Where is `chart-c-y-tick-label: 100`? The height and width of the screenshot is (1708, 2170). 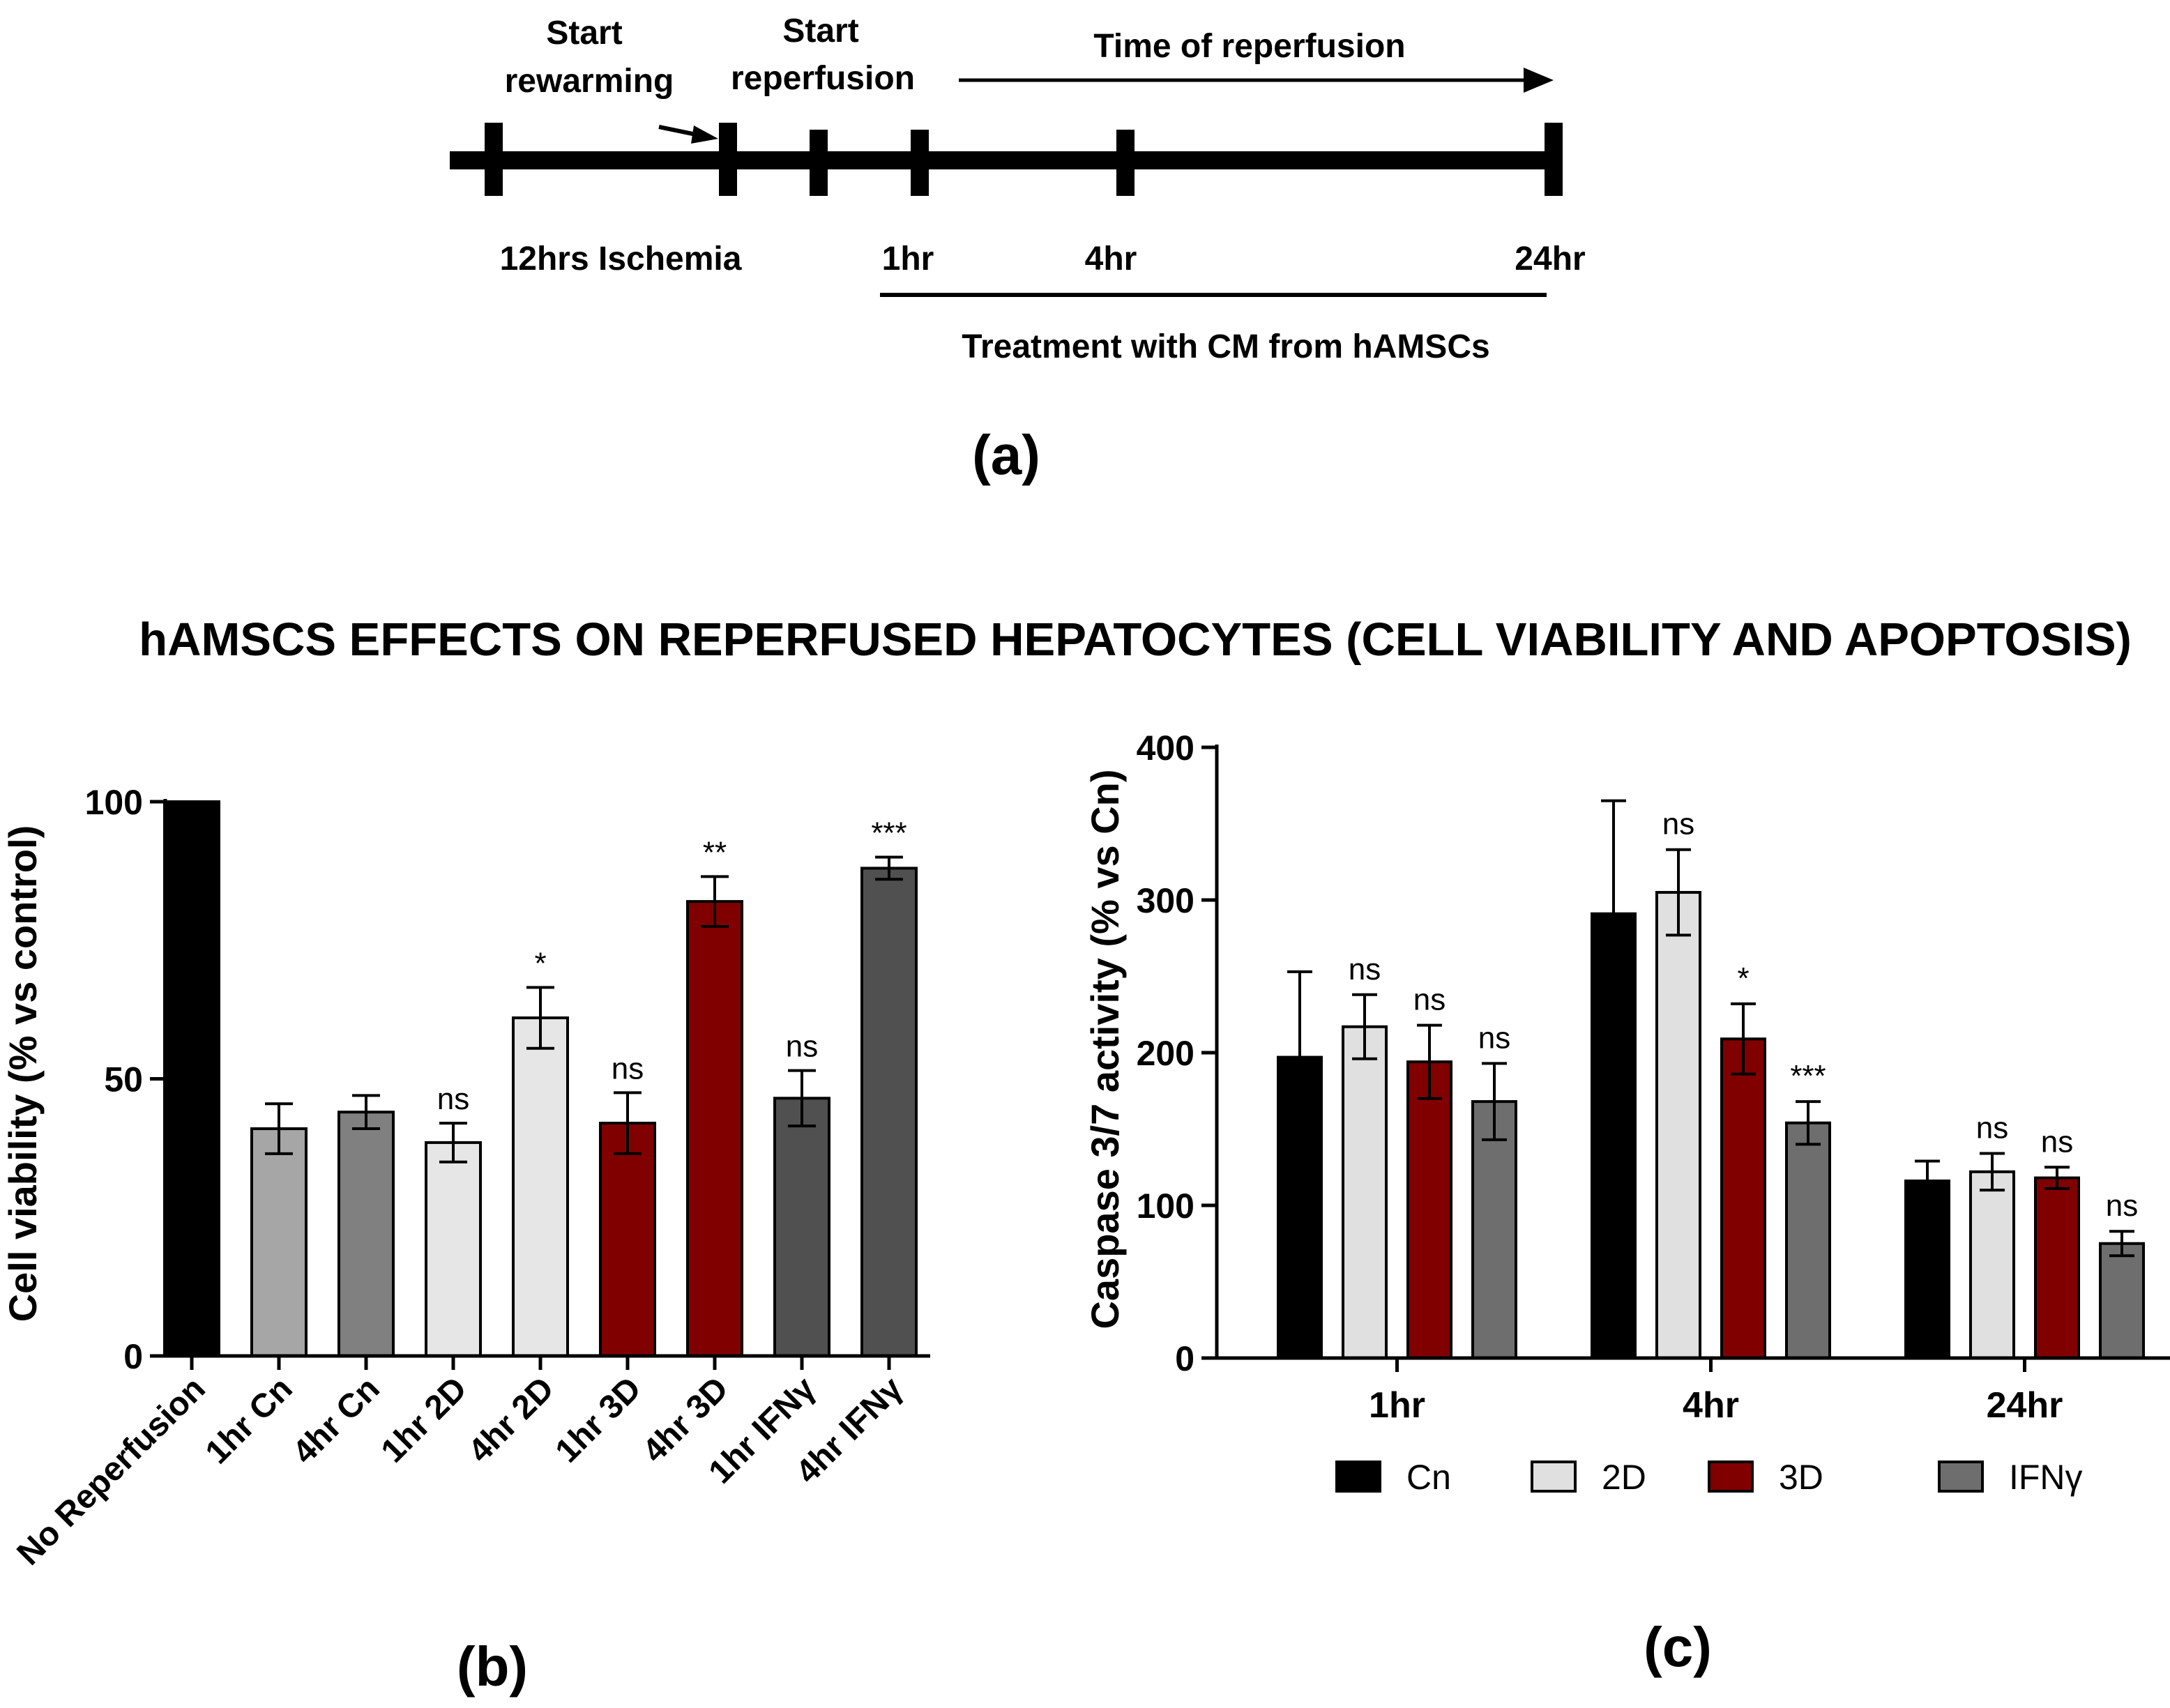
chart-c-y-tick-label: 100 is located at coordinates (1165, 1206).